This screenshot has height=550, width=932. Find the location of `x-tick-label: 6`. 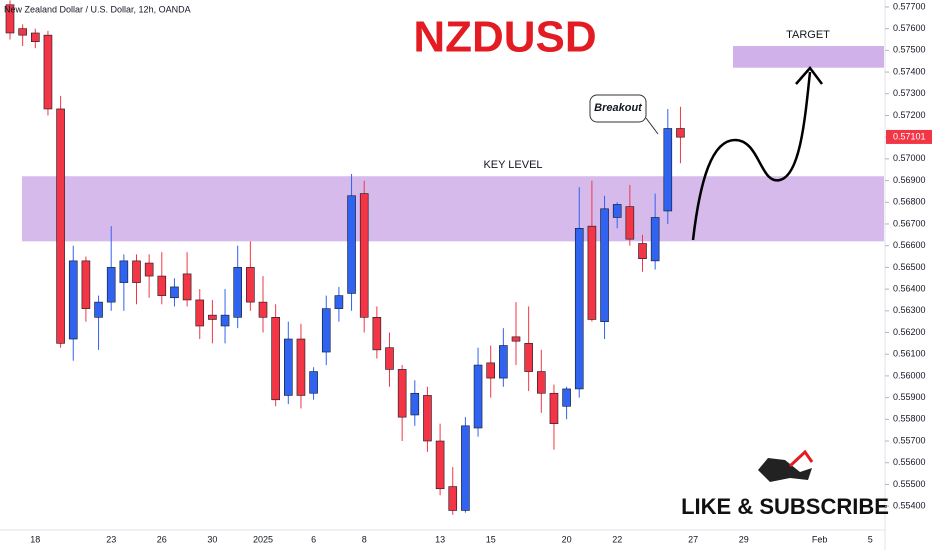

x-tick-label: 6 is located at coordinates (313, 539).